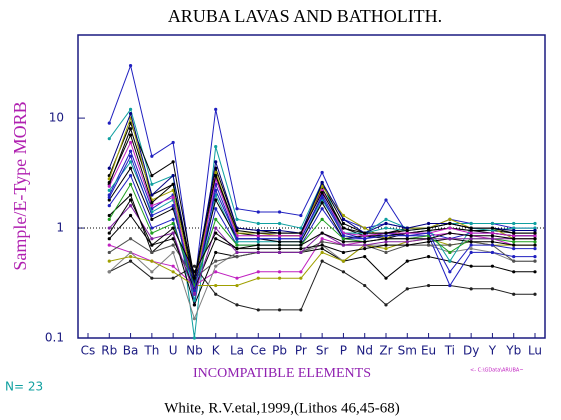 This screenshot has width=561, height=420. I want to click on x-tick-label: Y, so click(492, 351).